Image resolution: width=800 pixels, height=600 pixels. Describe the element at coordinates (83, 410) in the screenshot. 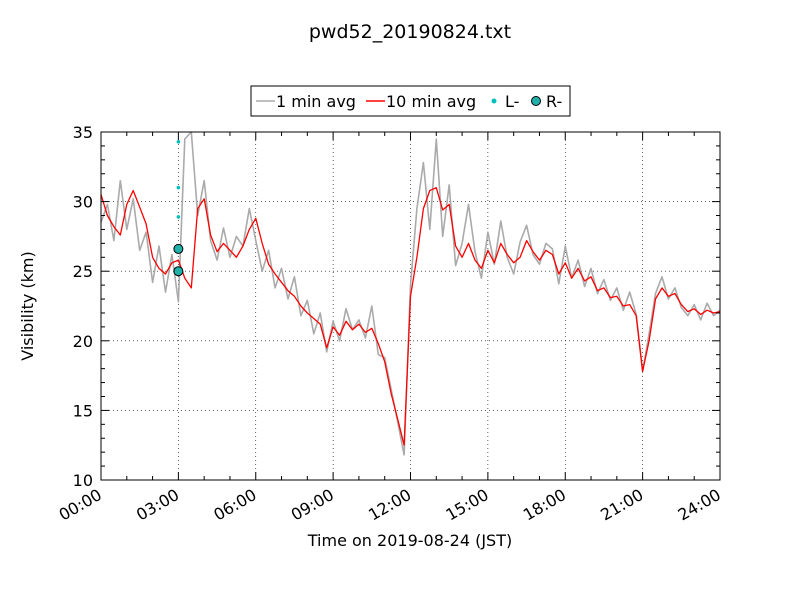

I see `y-tick-label: 15` at that location.